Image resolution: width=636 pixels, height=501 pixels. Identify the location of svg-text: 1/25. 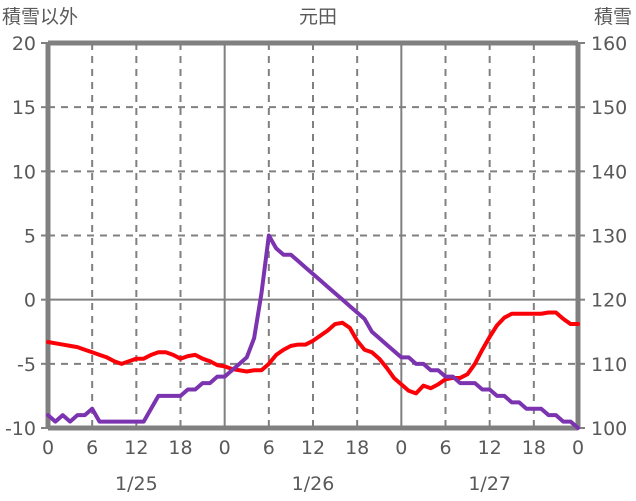
(136, 484).